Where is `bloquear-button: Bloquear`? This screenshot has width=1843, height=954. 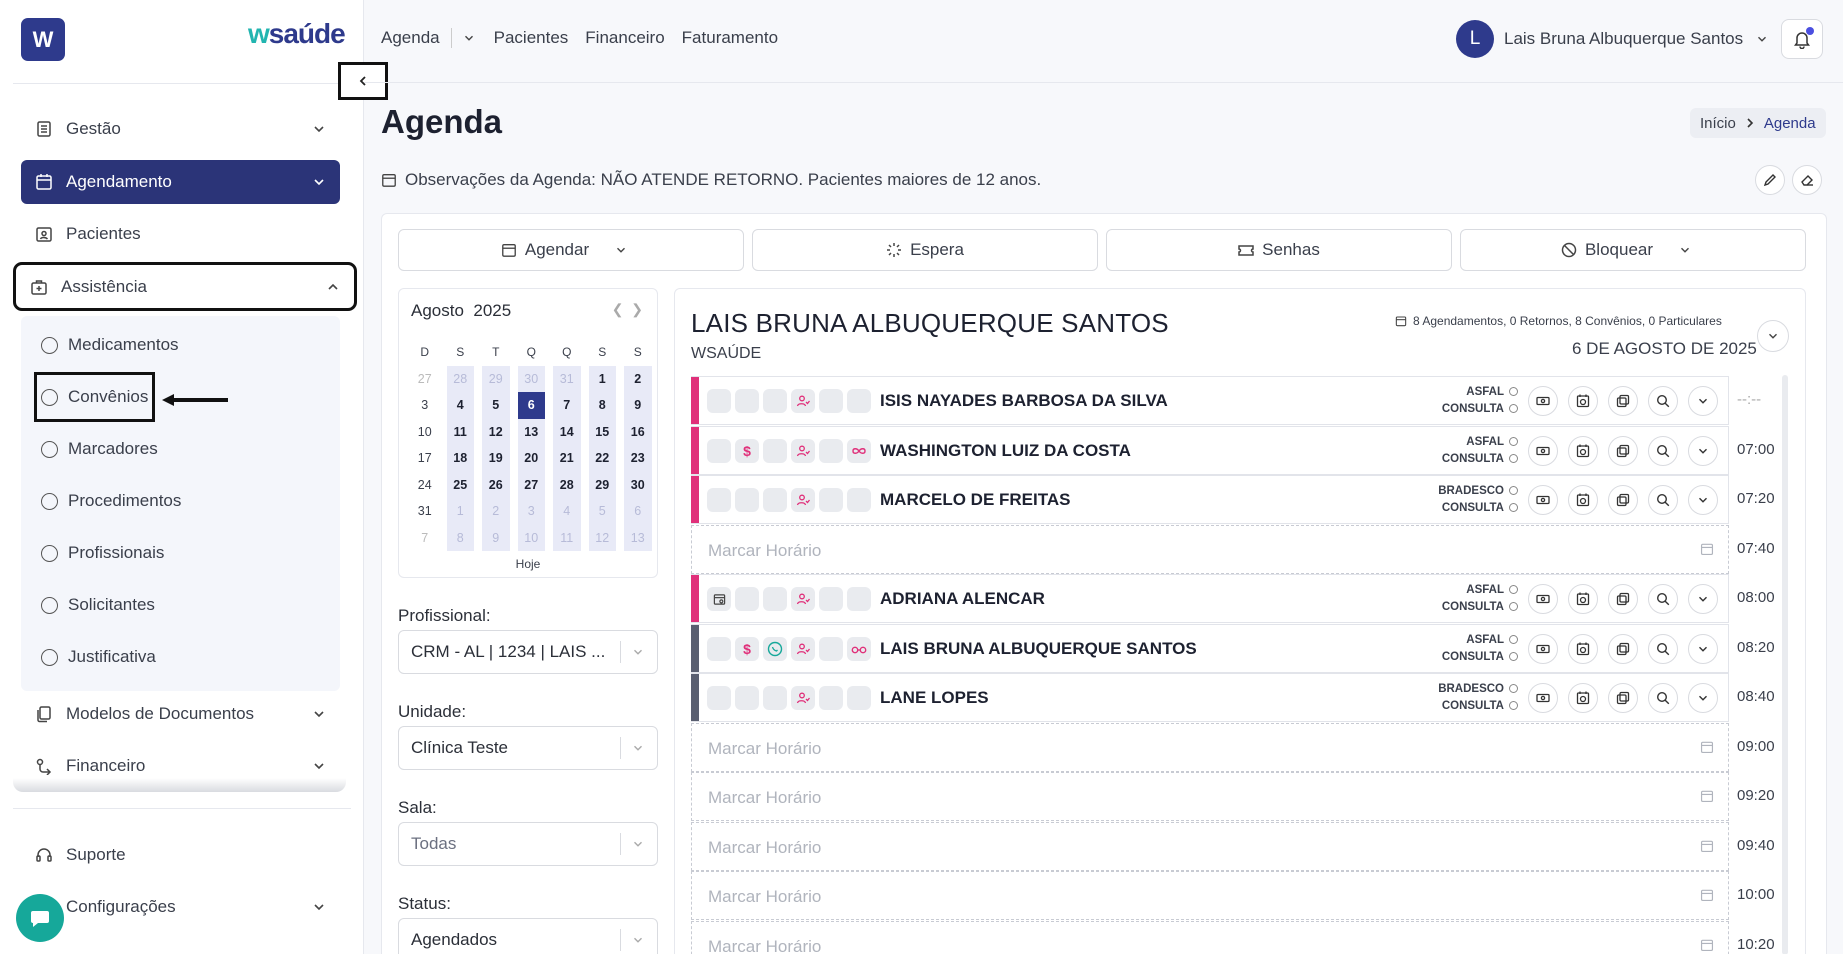
bloquear-button: Bloquear is located at coordinates (1633, 250).